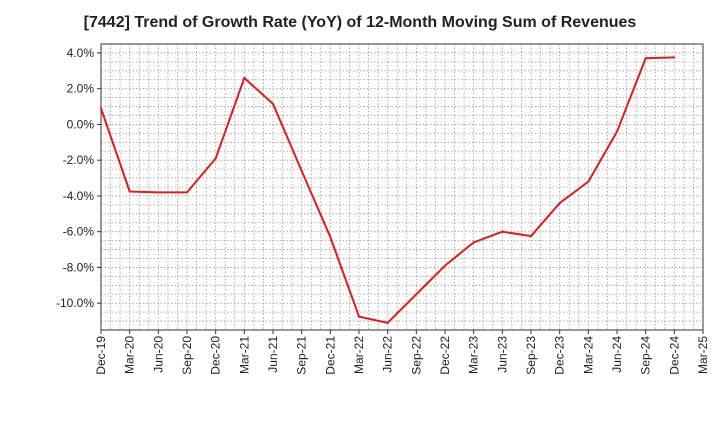 Image resolution: width=720 pixels, height=440 pixels. What do you see at coordinates (445, 355) in the screenshot?
I see `x-tick-label: Dec-22` at bounding box center [445, 355].